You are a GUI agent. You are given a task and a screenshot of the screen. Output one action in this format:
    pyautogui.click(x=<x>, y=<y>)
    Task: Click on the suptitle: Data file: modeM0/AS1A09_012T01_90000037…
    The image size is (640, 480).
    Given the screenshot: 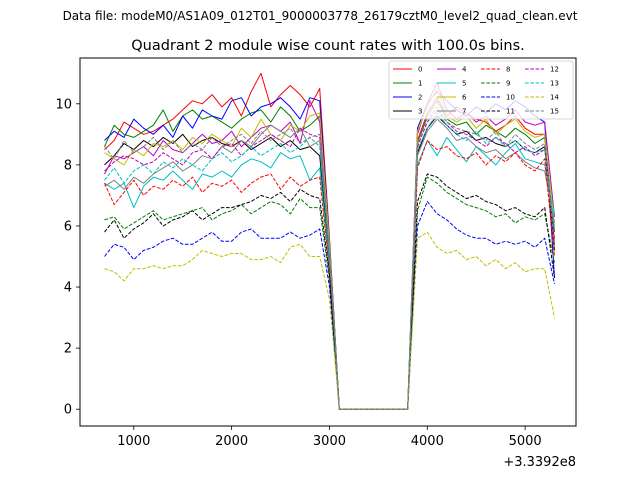 What is the action you would take?
    pyautogui.click(x=320, y=16)
    